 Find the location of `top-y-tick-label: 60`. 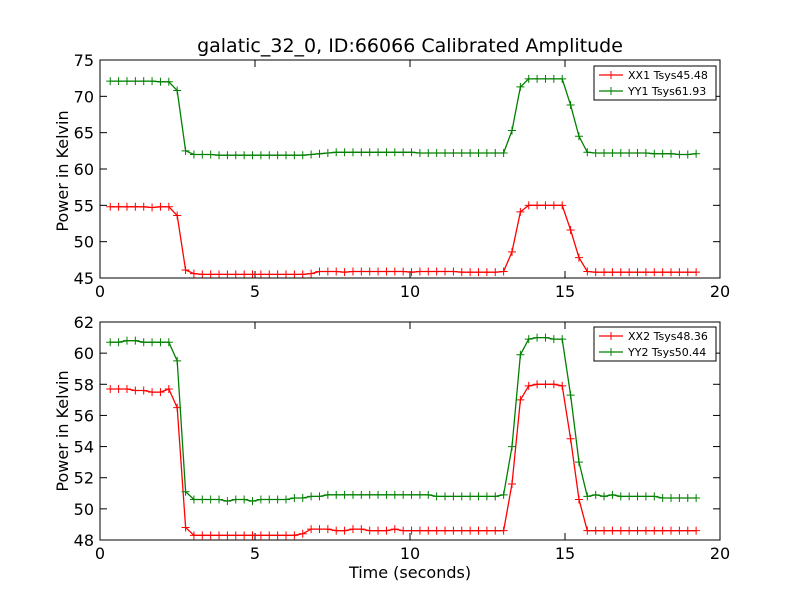

top-y-tick-label: 60 is located at coordinates (84, 169).